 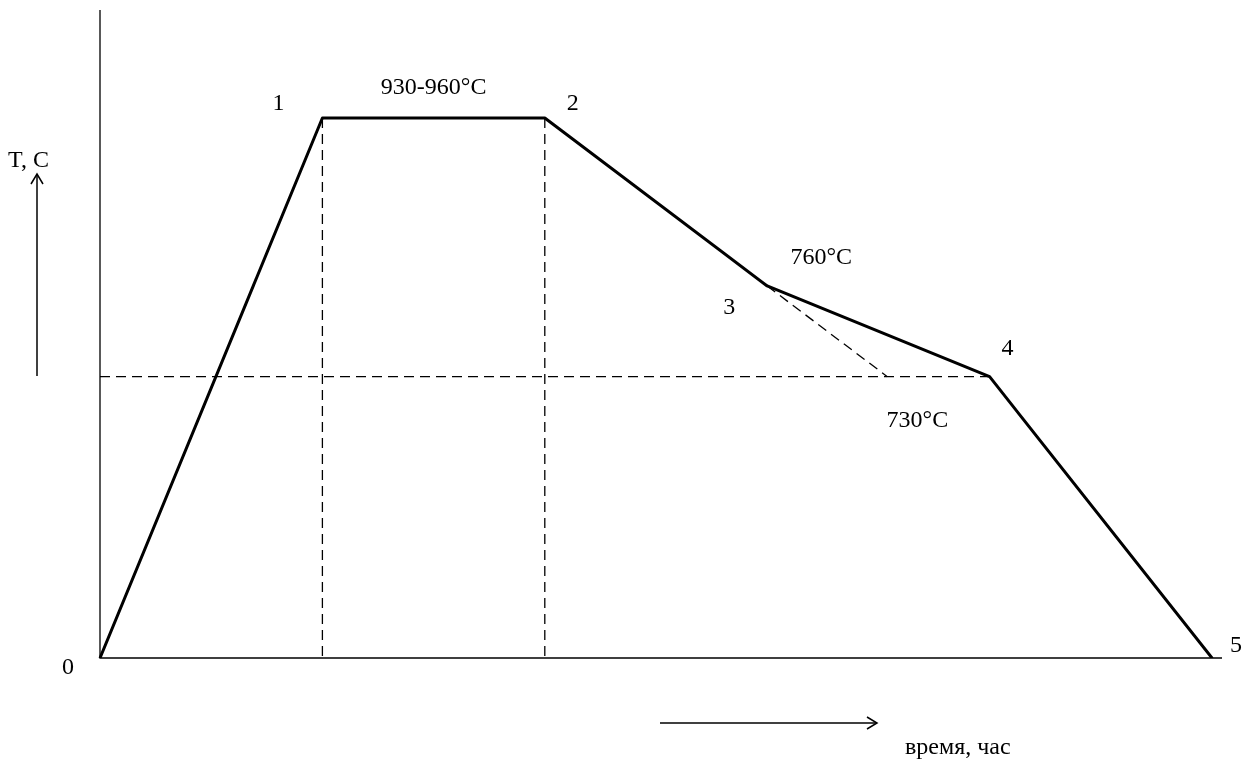 I want to click on text: 1, so click(x=278, y=102).